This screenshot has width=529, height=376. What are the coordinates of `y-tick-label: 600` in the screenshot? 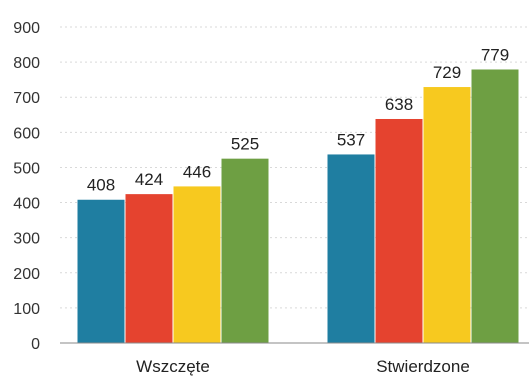 It's located at (26, 133).